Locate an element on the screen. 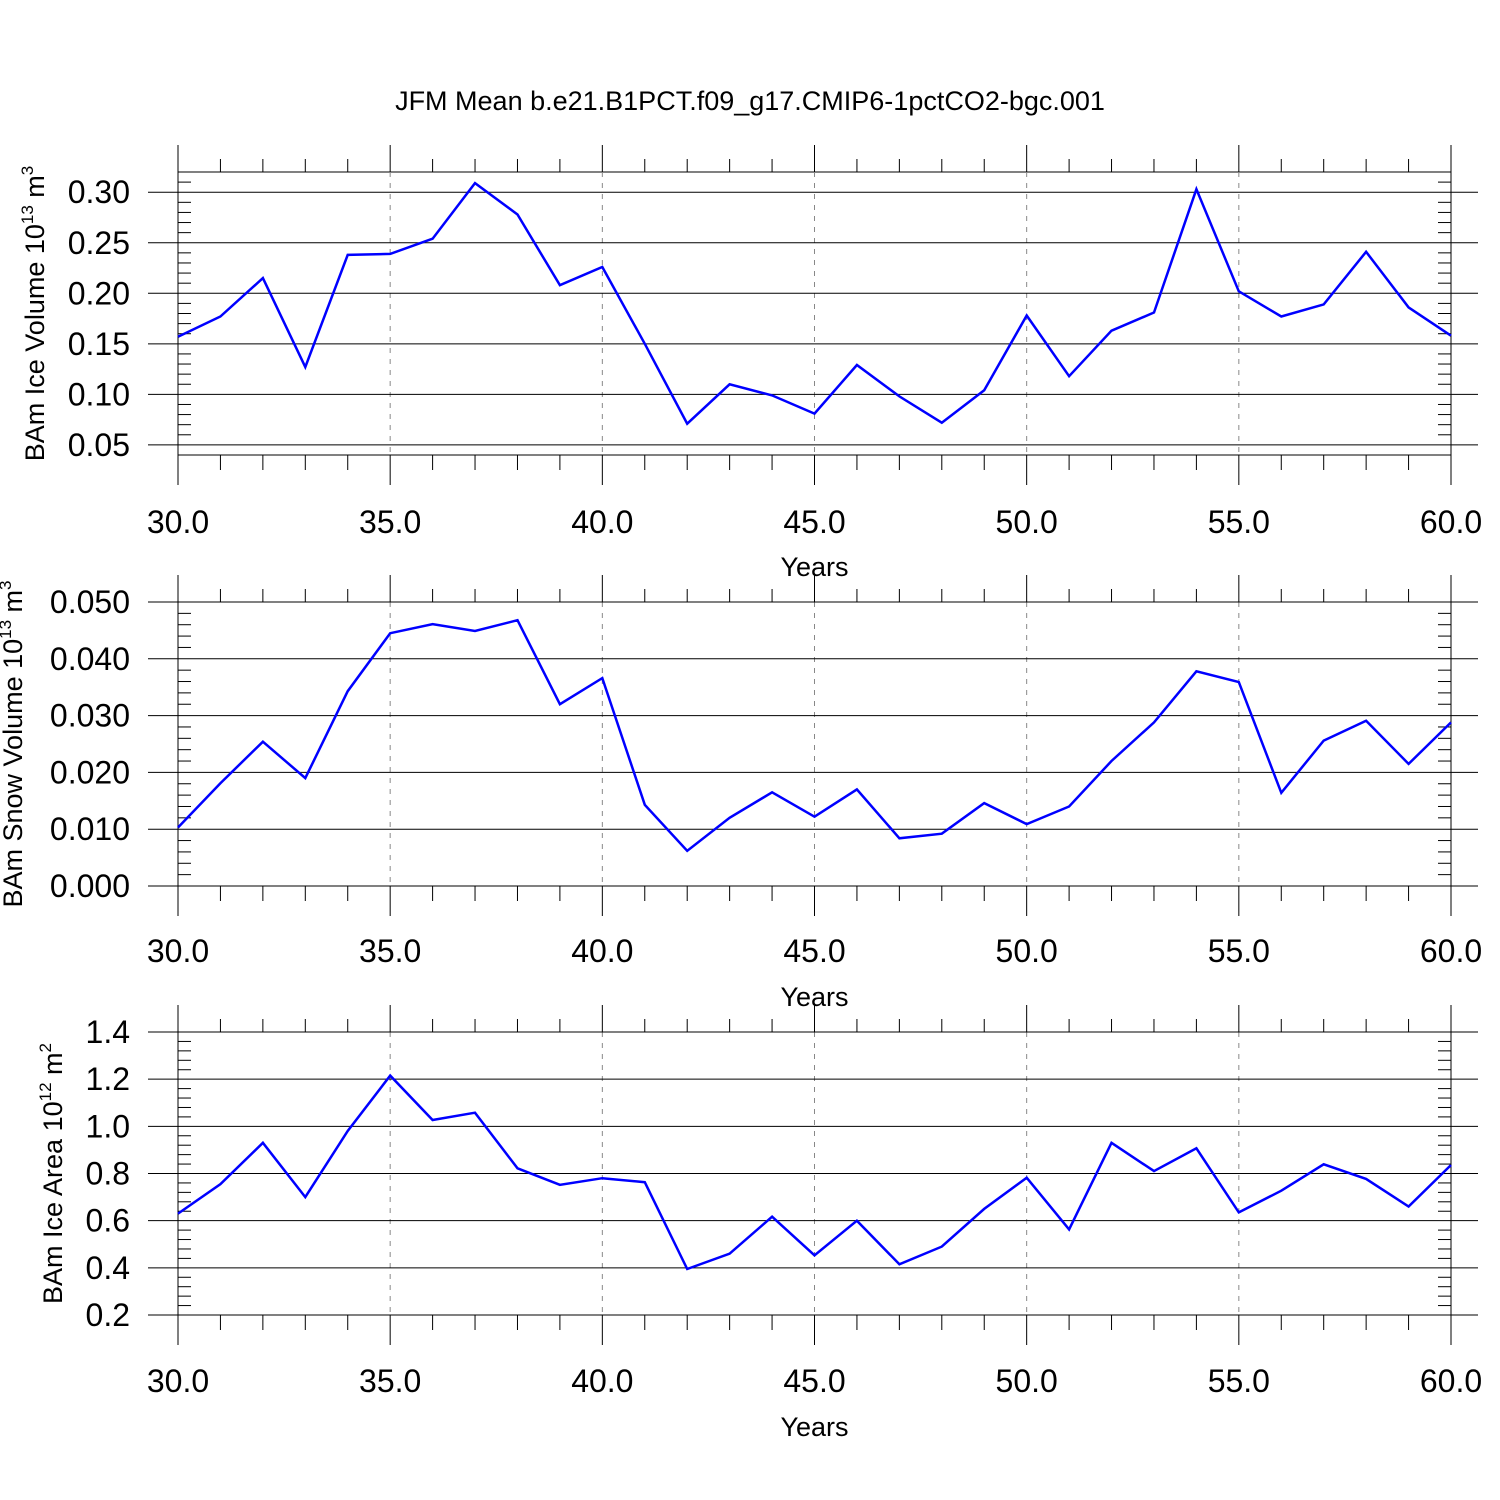 This screenshot has height=1500, width=1500. y-tick-label: 0.30 is located at coordinates (99, 192).